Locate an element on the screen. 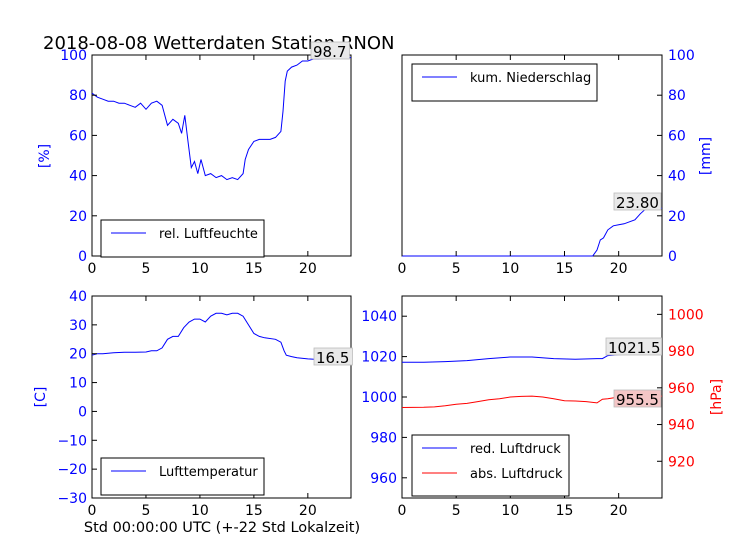 Image resolution: width=736 pixels, height=552 pixels. figure-xlabel: Std 00:00:00 UTC (+-22 Std Lokalzeit) is located at coordinates (222, 528).